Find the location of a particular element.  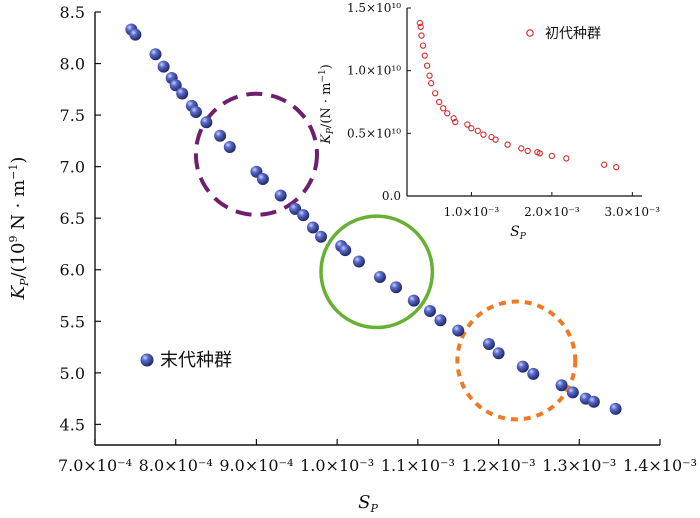

inset-legend-label: 初代种群 is located at coordinates (573, 33).